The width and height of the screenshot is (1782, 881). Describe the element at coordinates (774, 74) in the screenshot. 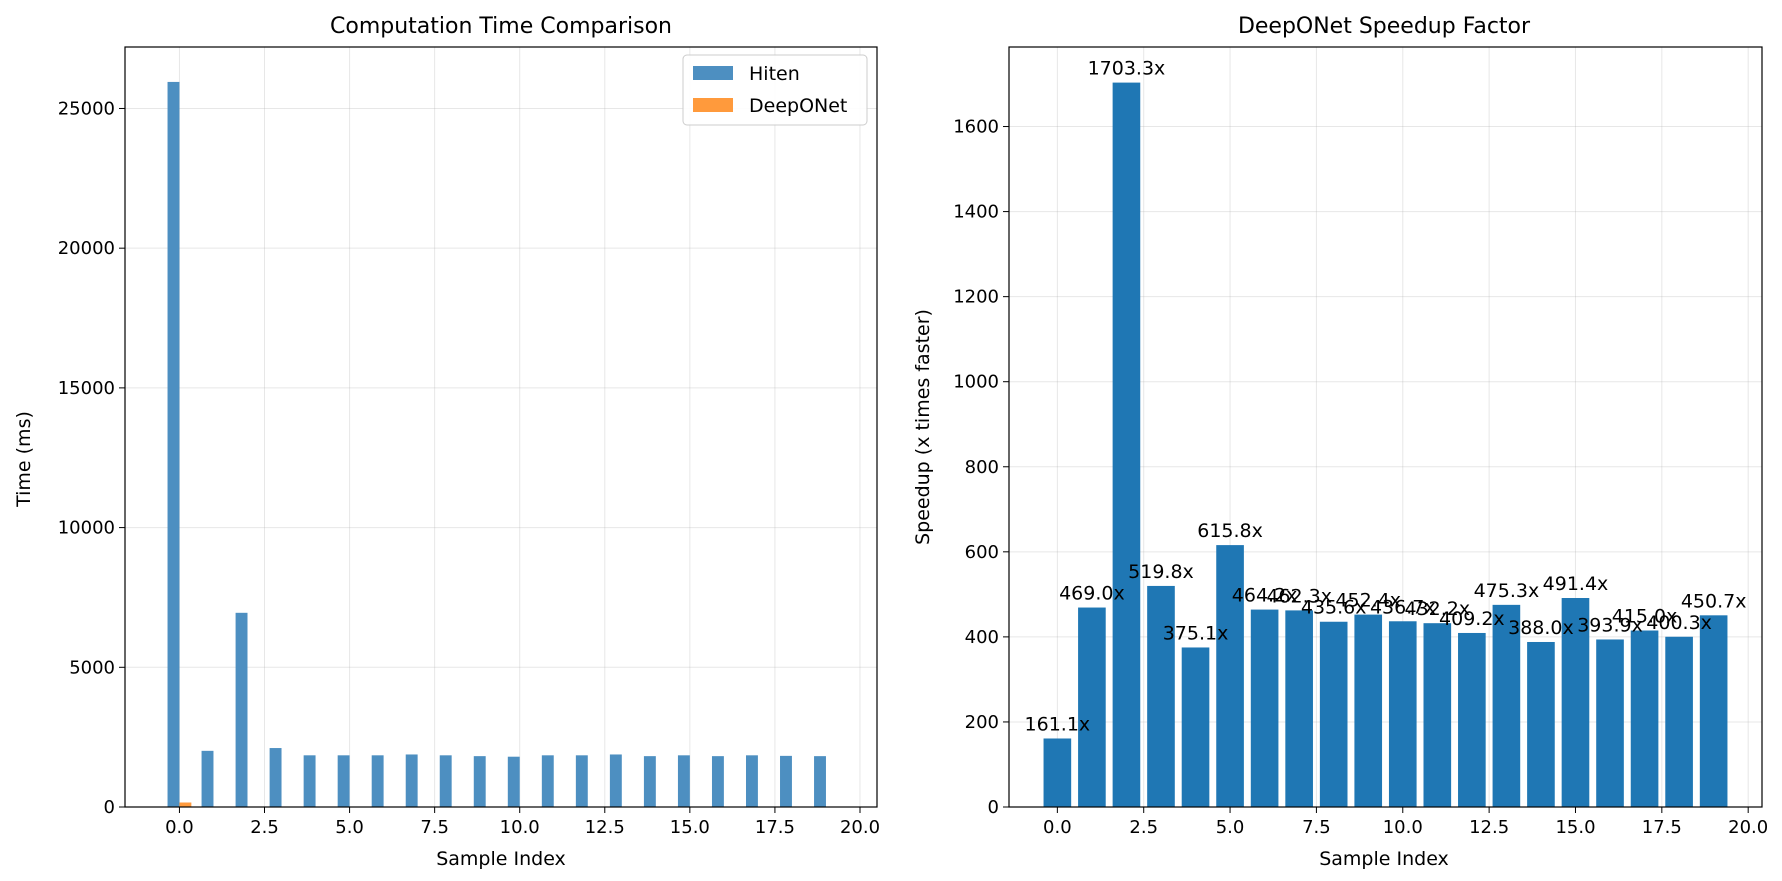

I see `legend-label-hiten: Hiten` at that location.